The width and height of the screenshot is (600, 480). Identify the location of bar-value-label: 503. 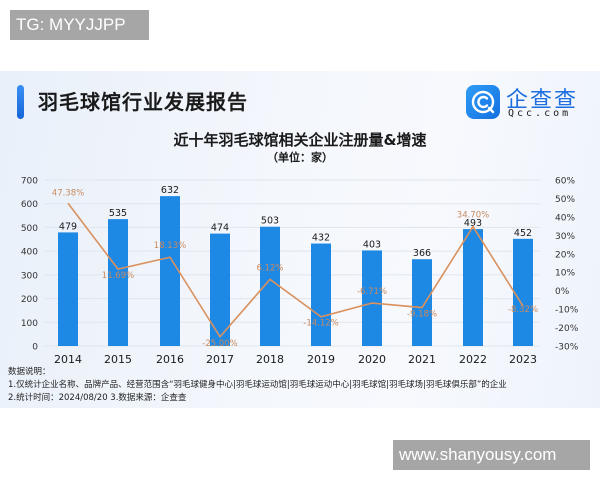
(270, 221).